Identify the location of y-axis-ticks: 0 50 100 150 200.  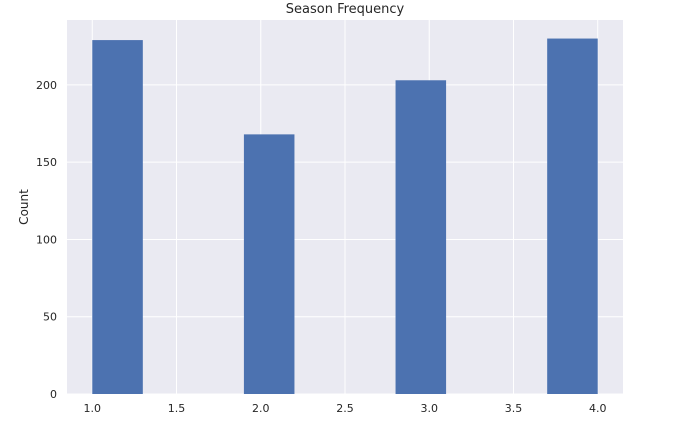
(46, 240).